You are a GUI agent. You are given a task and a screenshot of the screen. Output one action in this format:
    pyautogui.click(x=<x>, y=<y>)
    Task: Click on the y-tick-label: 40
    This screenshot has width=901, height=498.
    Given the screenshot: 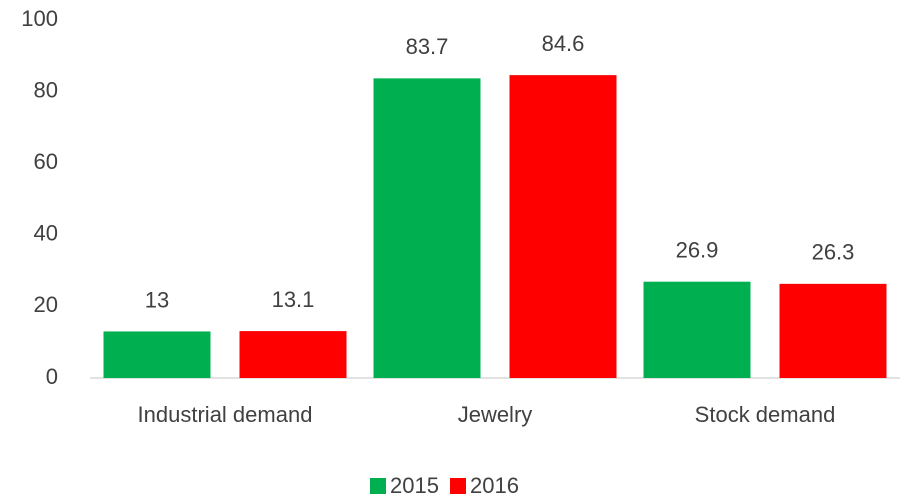 What is the action you would take?
    pyautogui.click(x=46, y=233)
    